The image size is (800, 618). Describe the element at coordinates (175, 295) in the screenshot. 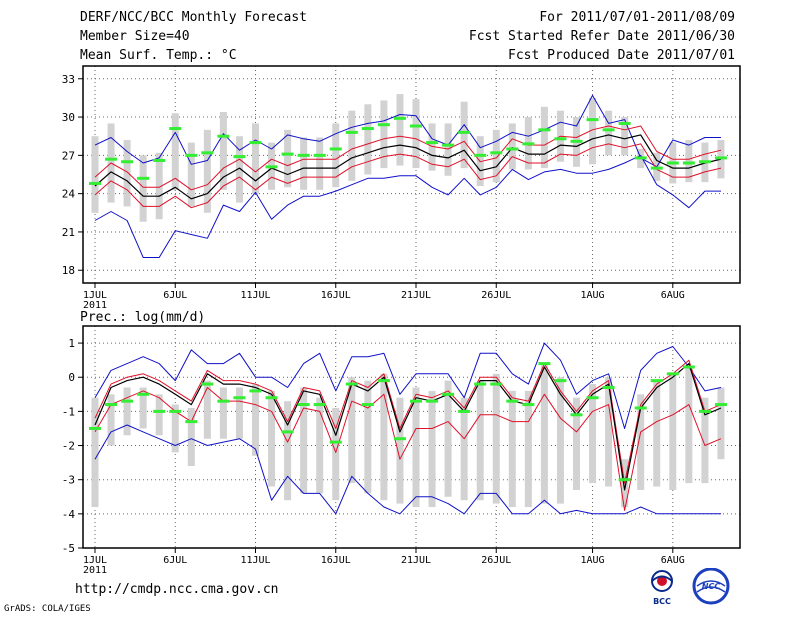

I see `temp-xtick-label: 6JUL` at that location.